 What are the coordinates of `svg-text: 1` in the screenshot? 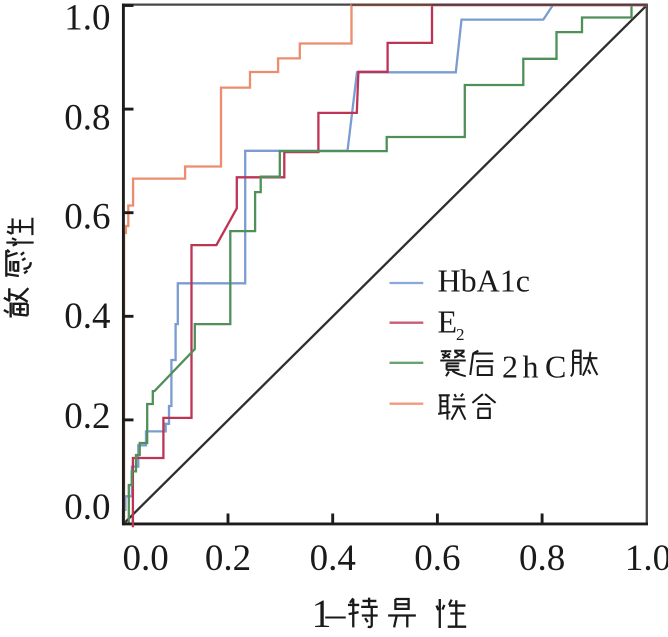 It's located at (322, 613).